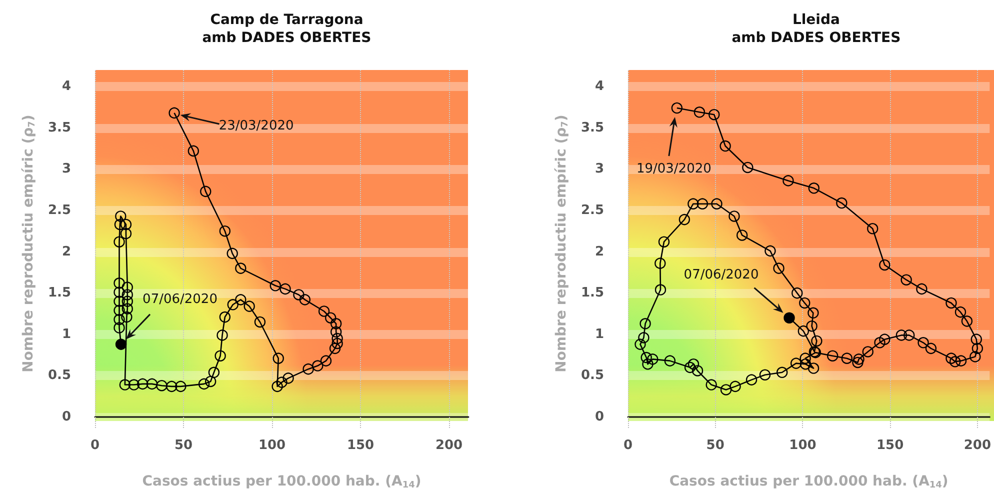 This screenshot has height=495, width=994. I want to click on annotation: 23/03/2020, so click(256, 126).